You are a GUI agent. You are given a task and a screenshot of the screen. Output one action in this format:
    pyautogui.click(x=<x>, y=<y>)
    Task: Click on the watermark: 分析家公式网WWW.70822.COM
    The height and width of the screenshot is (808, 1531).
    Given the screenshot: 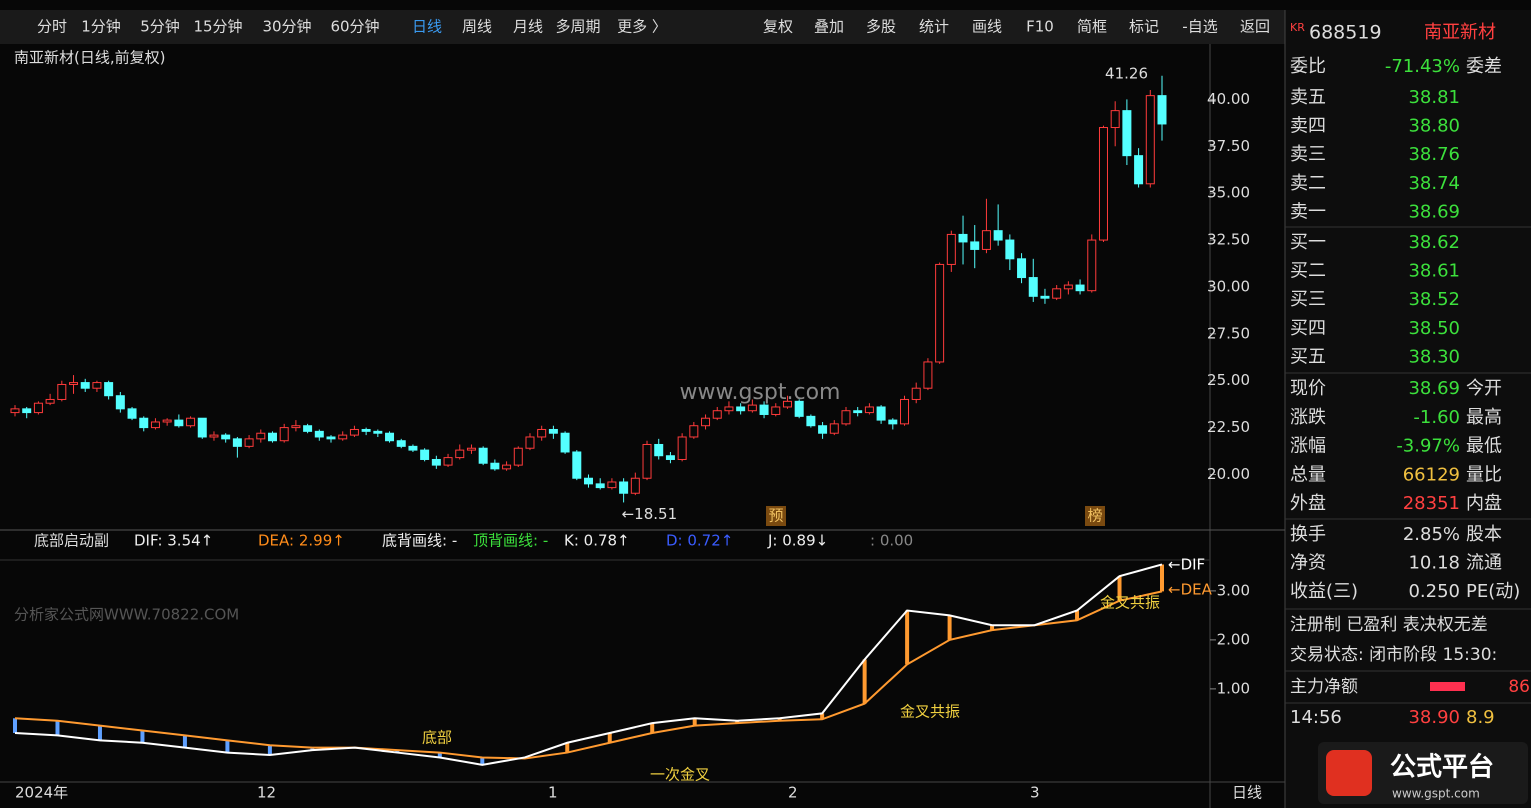 What is the action you would take?
    pyautogui.click(x=126, y=615)
    